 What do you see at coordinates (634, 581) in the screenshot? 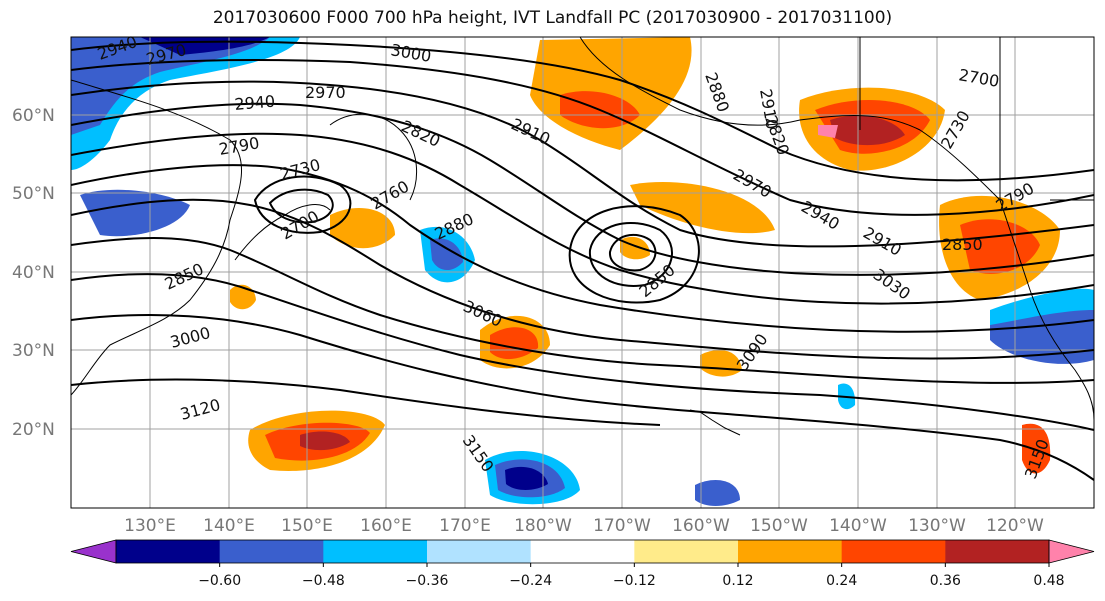
I see `colorbar-tick-label: −0.12` at bounding box center [634, 581].